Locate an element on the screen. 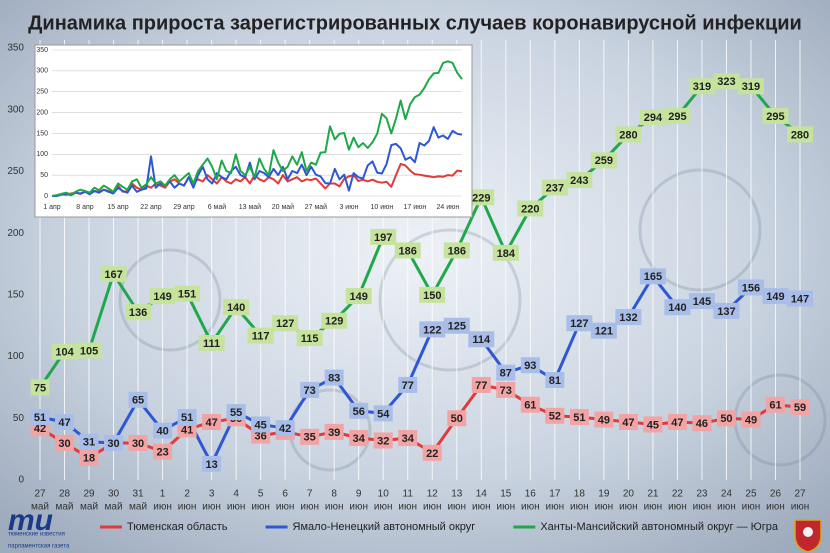 The image size is (830, 553). data-label: 65 is located at coordinates (138, 401).